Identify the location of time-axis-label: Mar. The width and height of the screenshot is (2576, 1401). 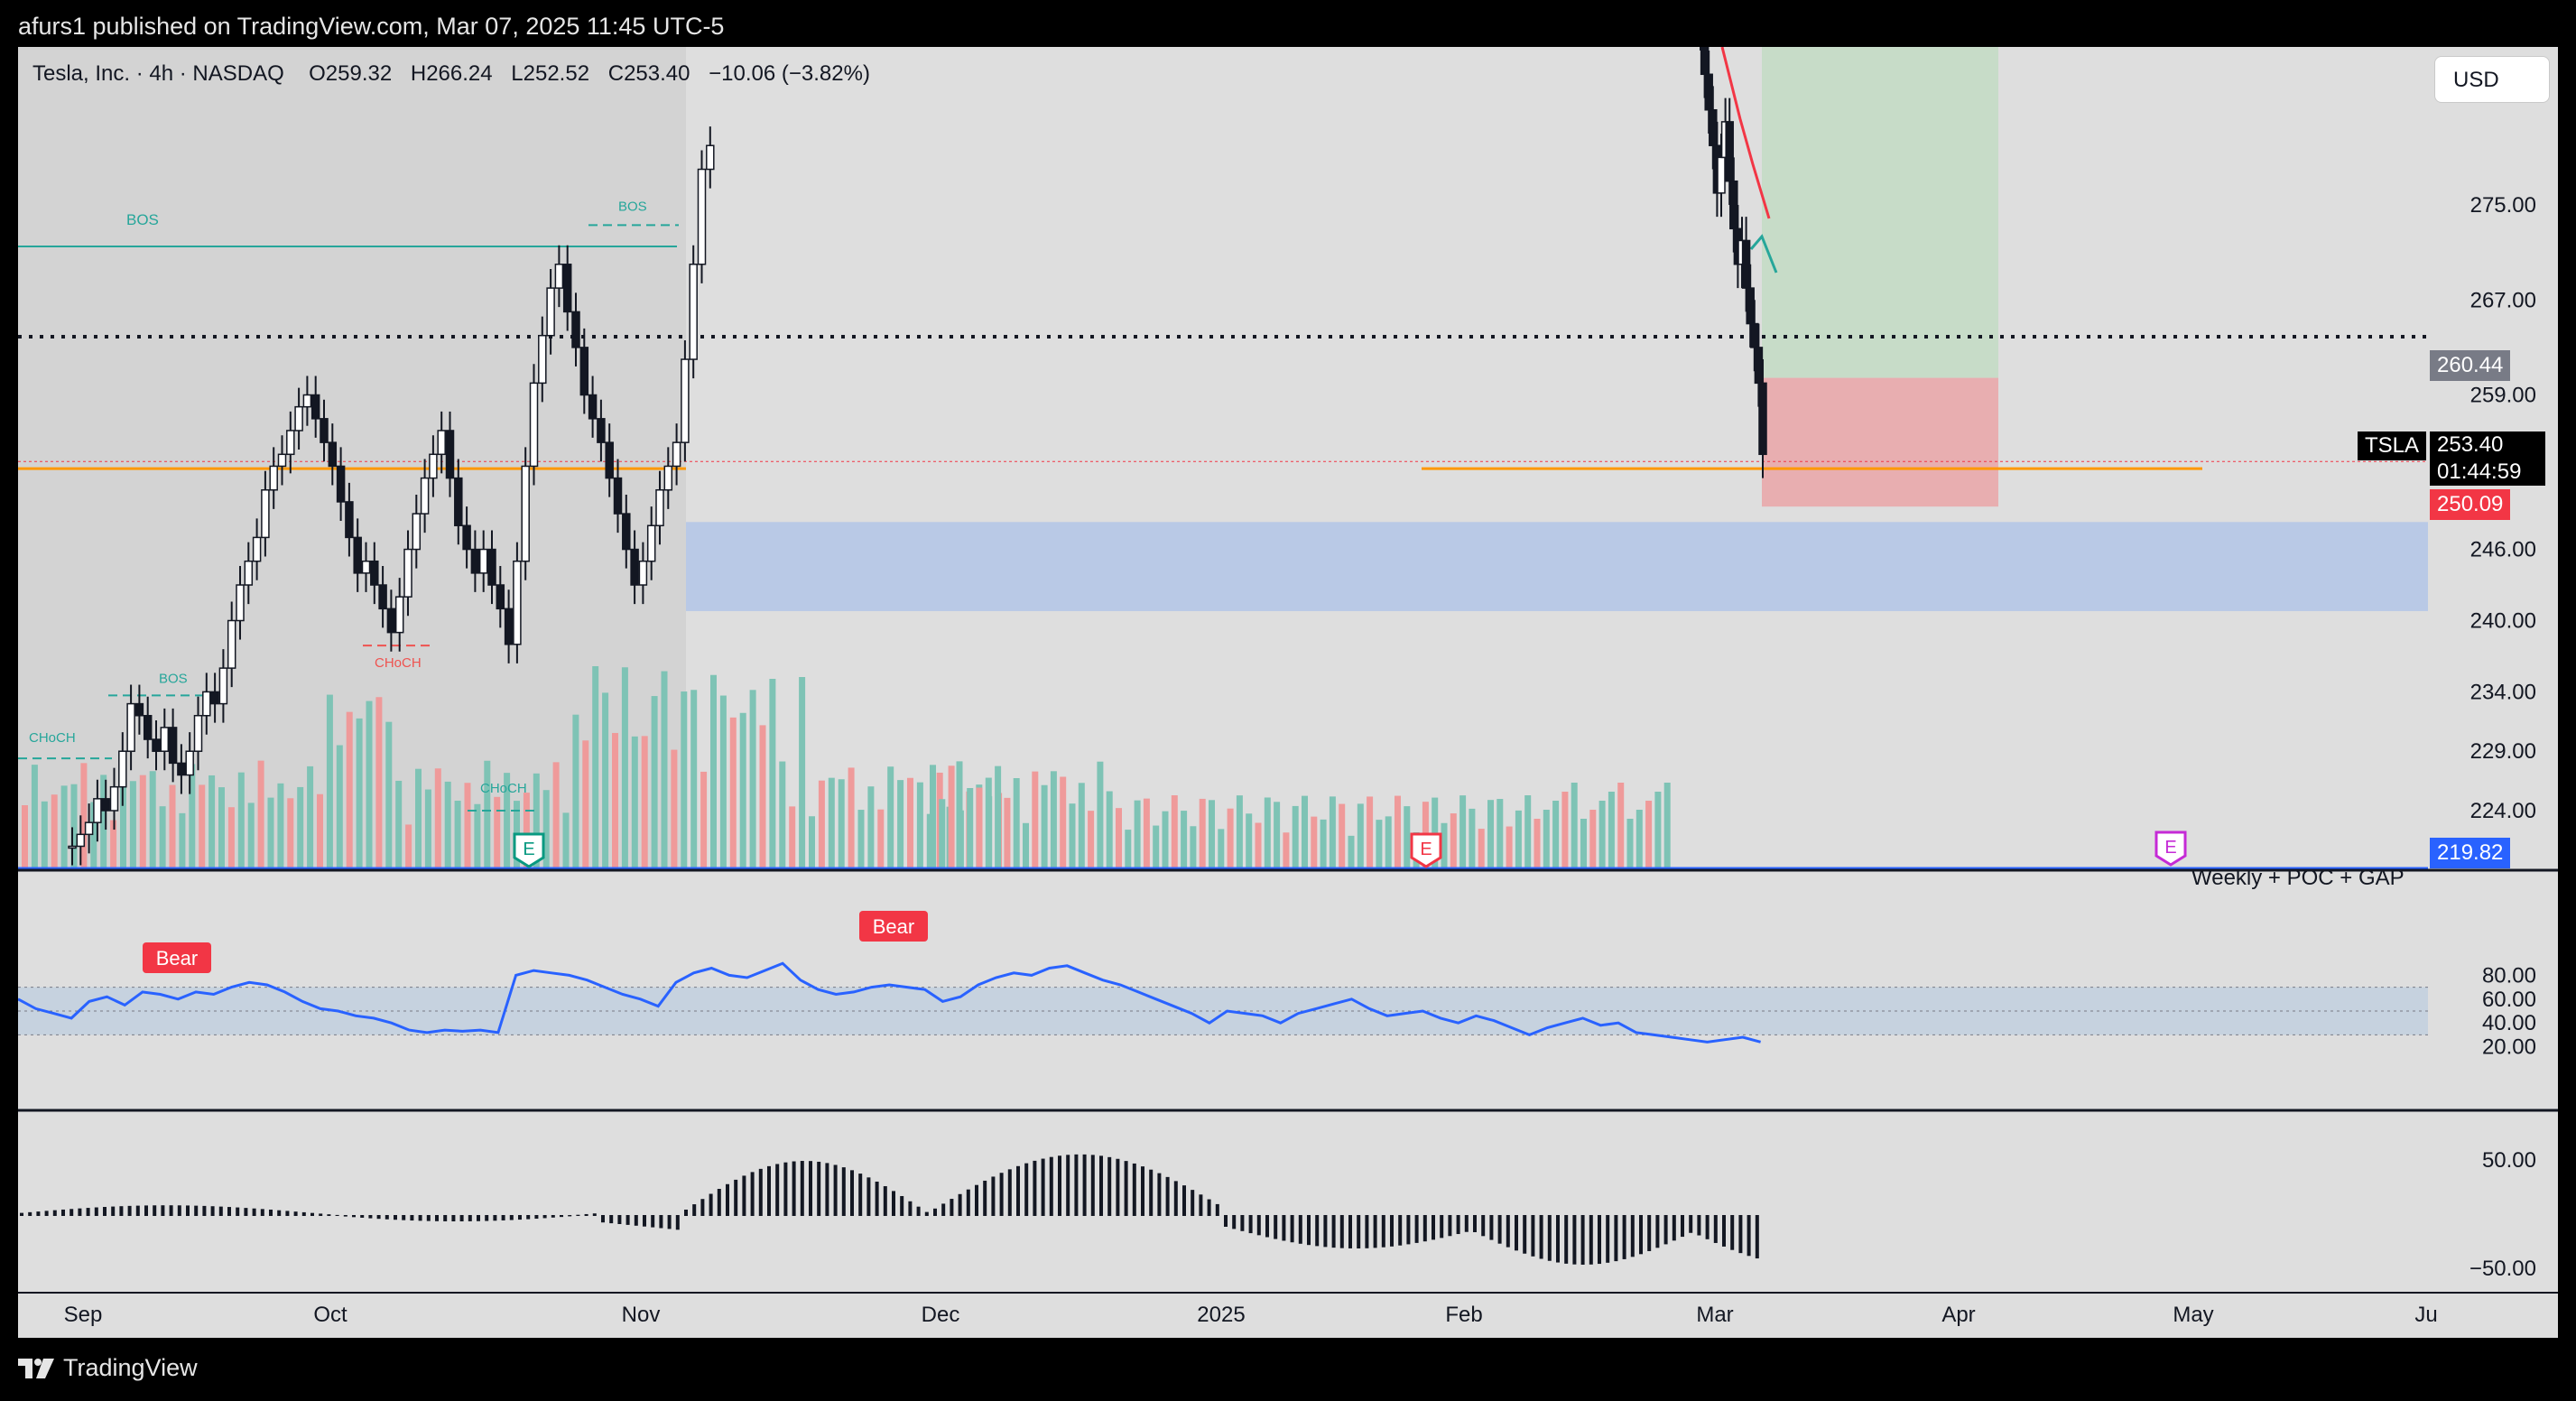
(1714, 1315).